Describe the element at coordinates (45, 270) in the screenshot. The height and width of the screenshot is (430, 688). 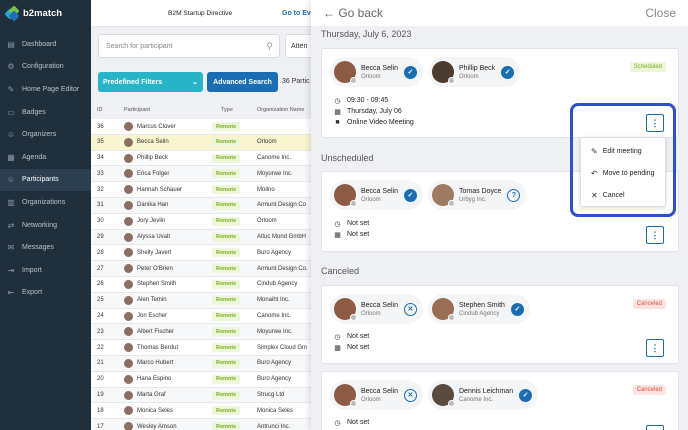
I see `sidebar-item-import: ⇥ Import` at that location.